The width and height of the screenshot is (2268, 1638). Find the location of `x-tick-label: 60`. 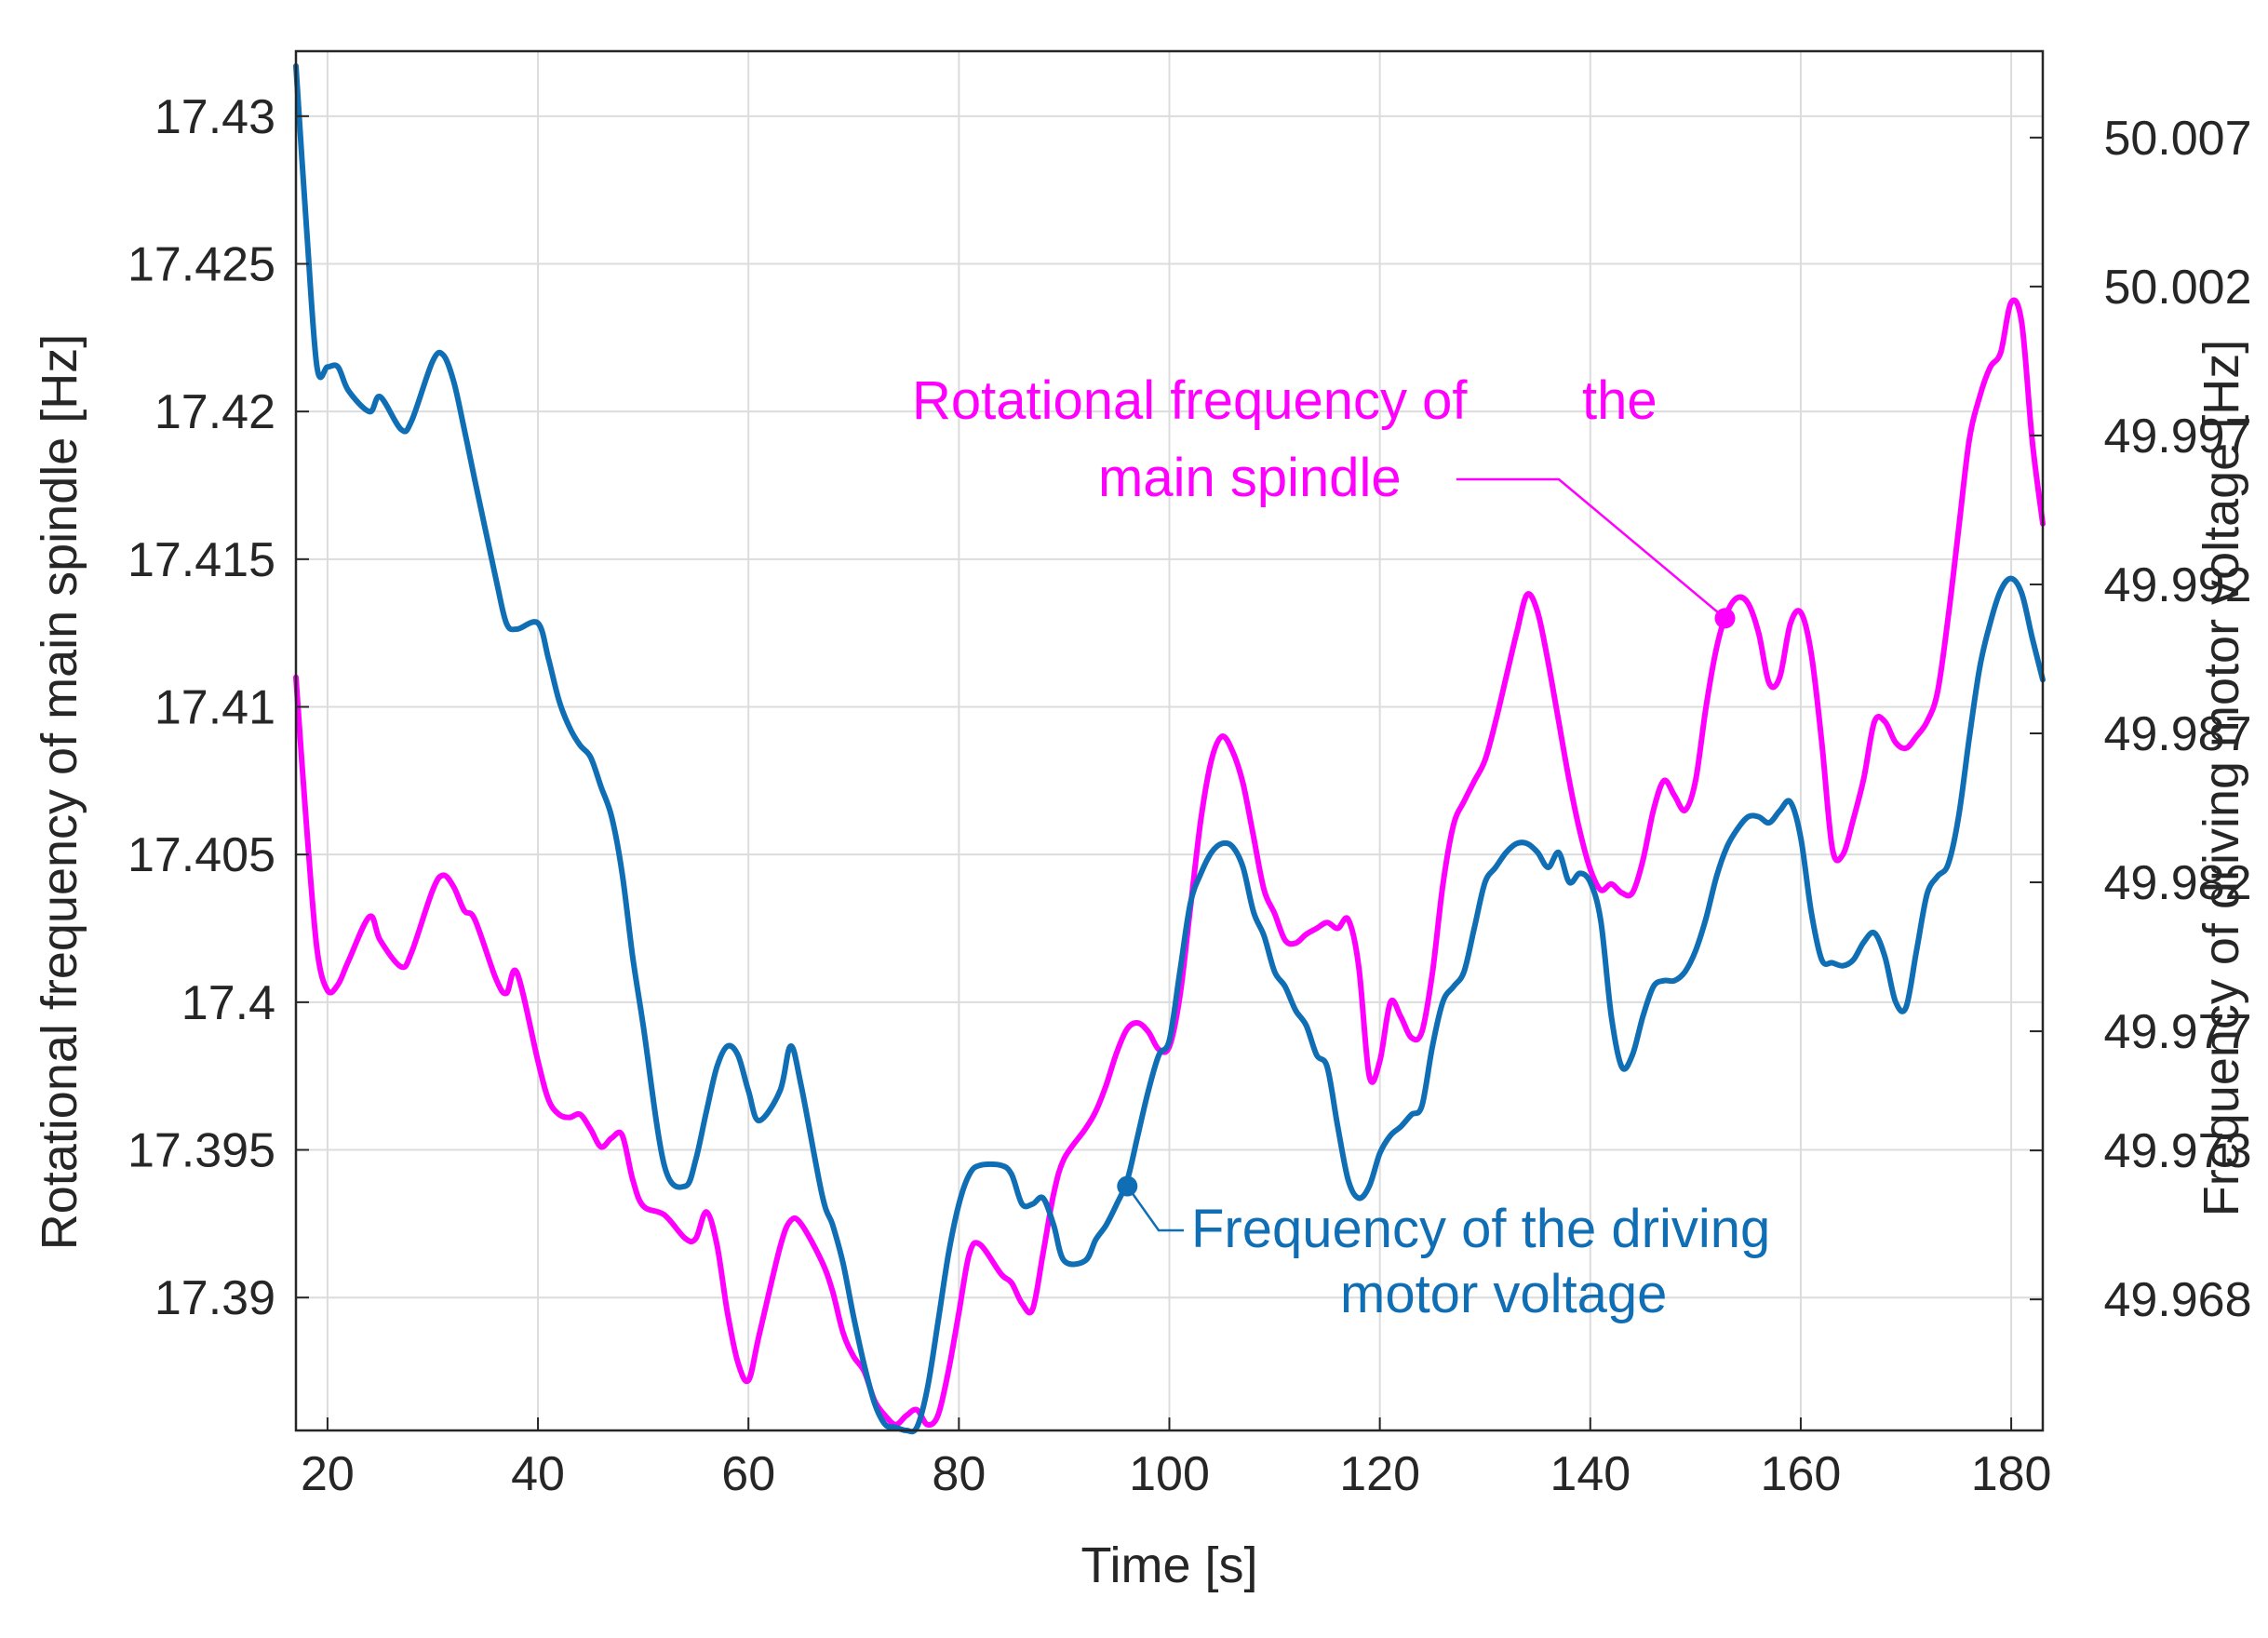

x-tick-label: 60 is located at coordinates (748, 1474).